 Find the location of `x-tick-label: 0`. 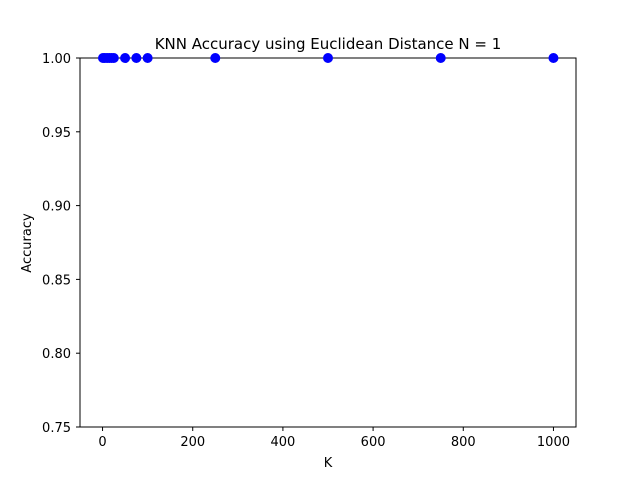

x-tick-label: 0 is located at coordinates (102, 442).